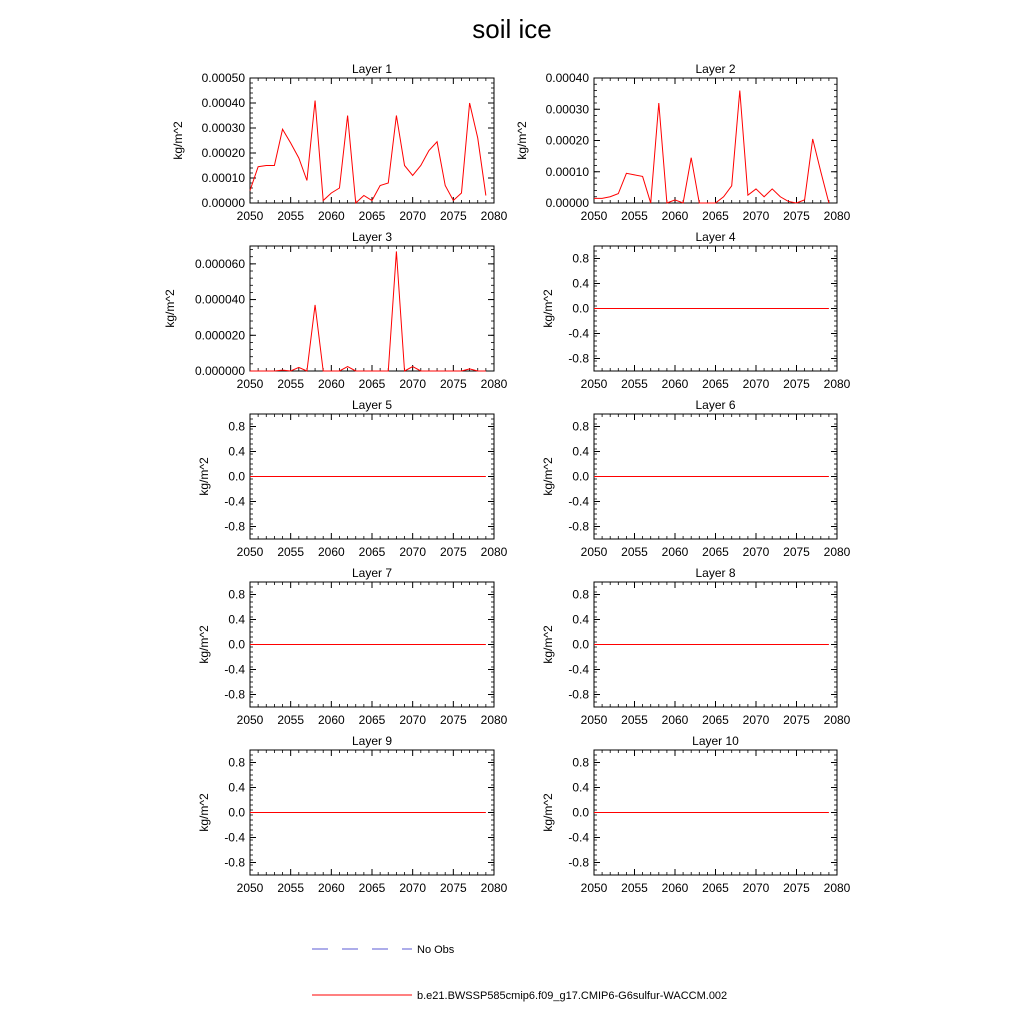  Describe the element at coordinates (372, 741) in the screenshot. I see `panel-title: Layer 9` at that location.